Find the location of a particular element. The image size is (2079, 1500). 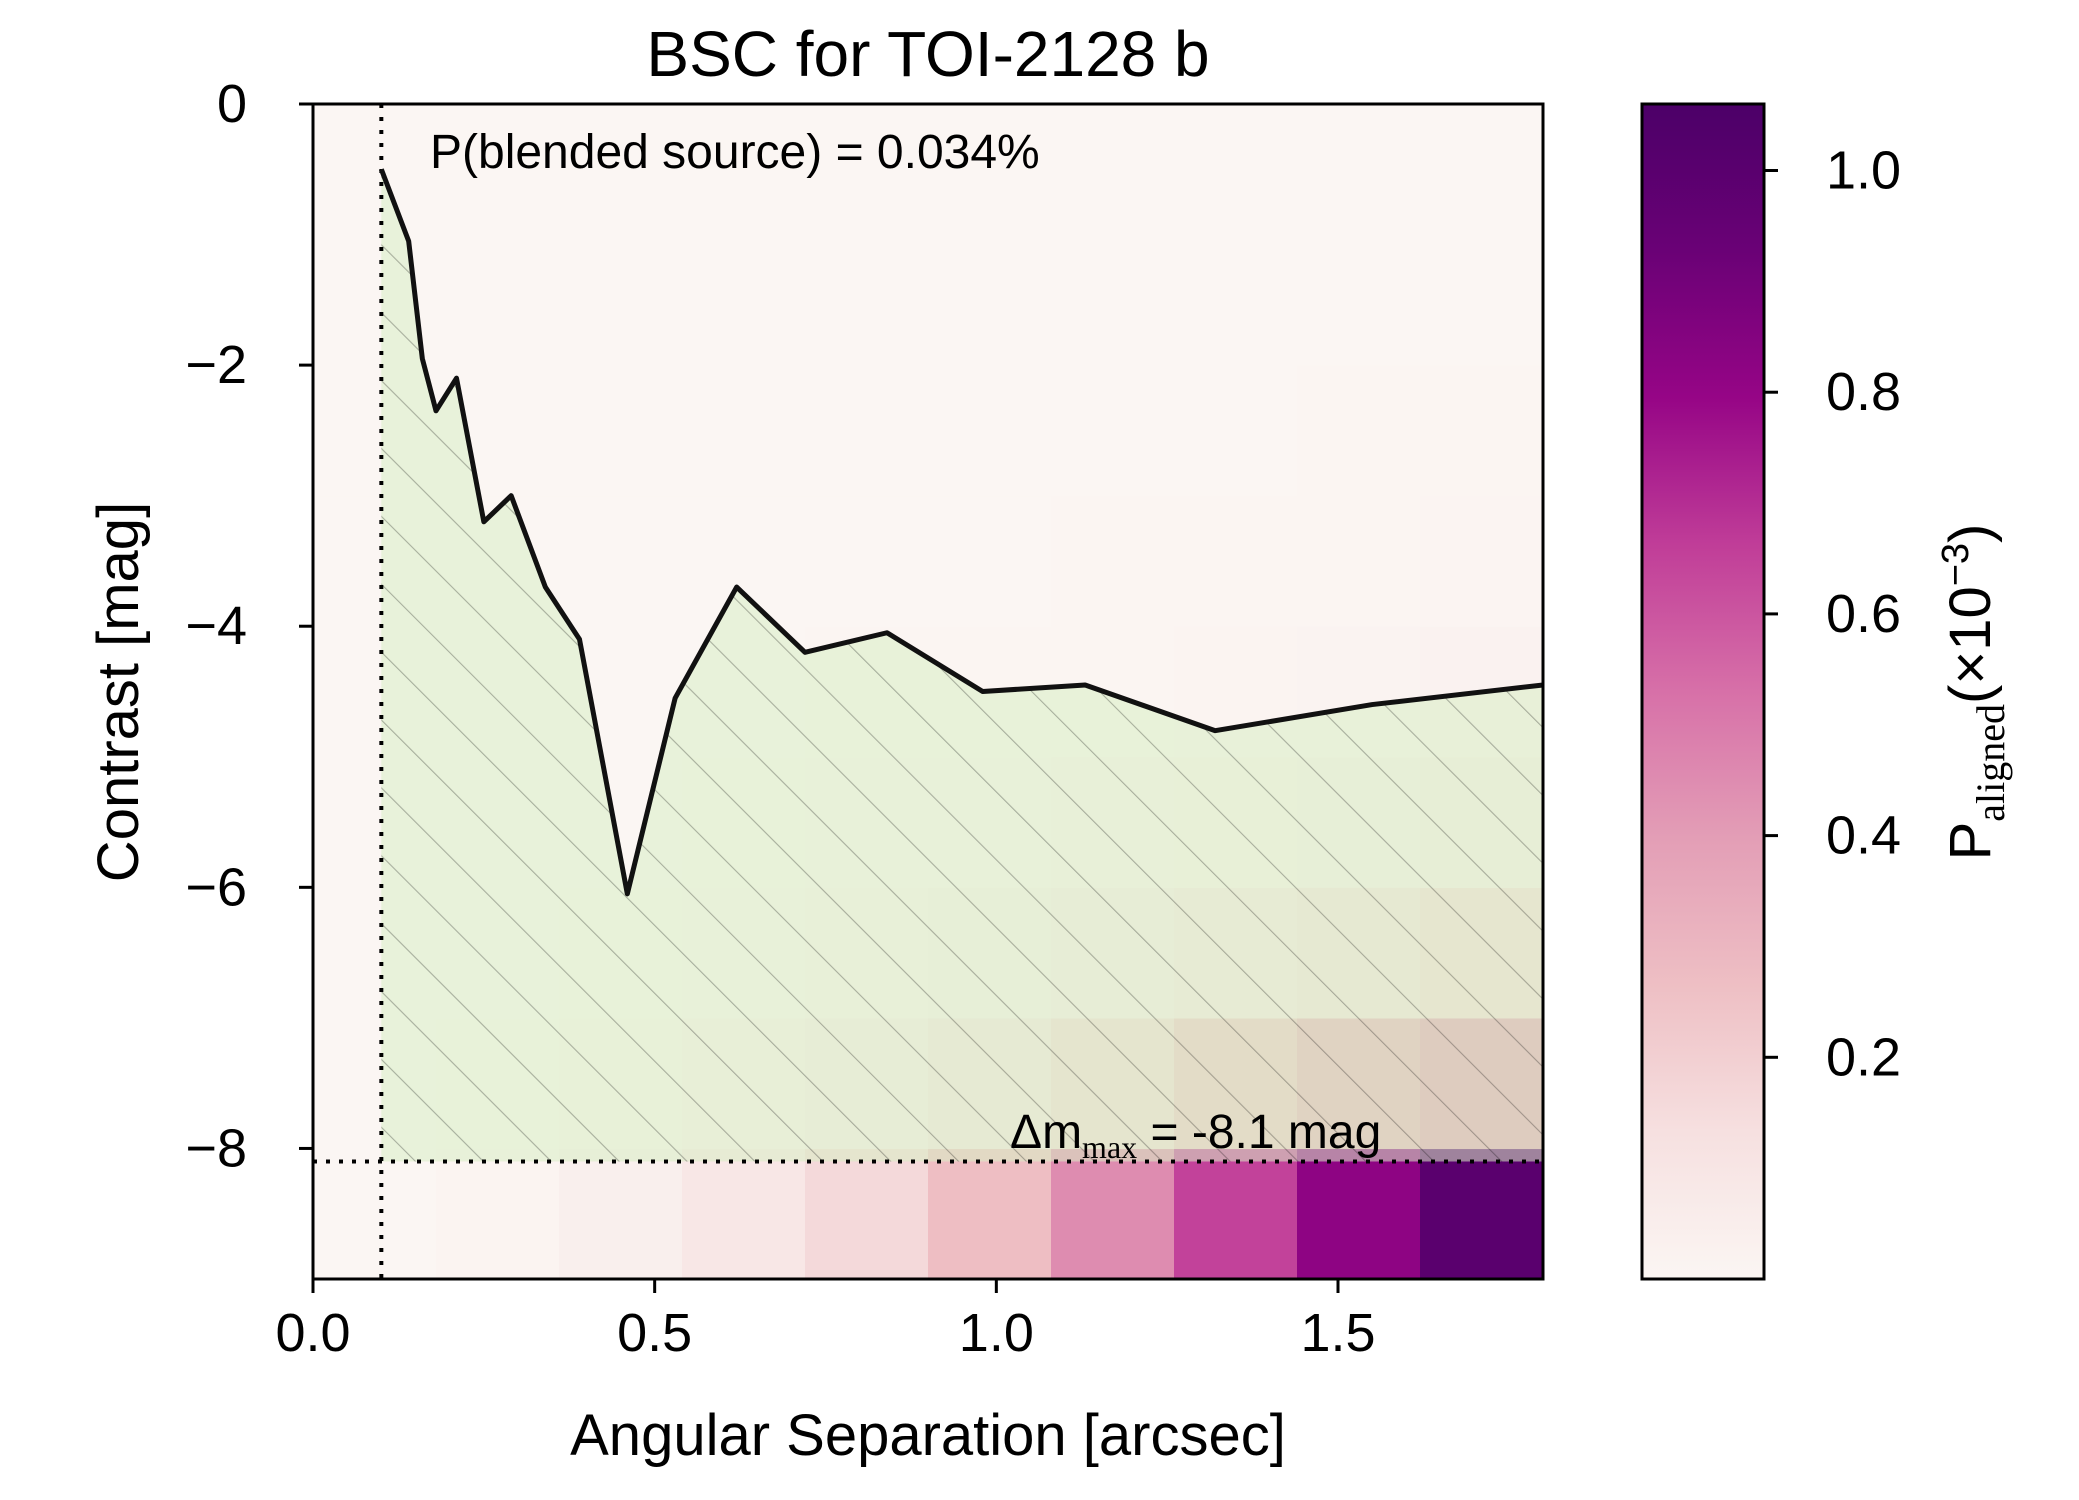

x-axis: 0.0 0.5 1.0 1.5 is located at coordinates (825, 1321).